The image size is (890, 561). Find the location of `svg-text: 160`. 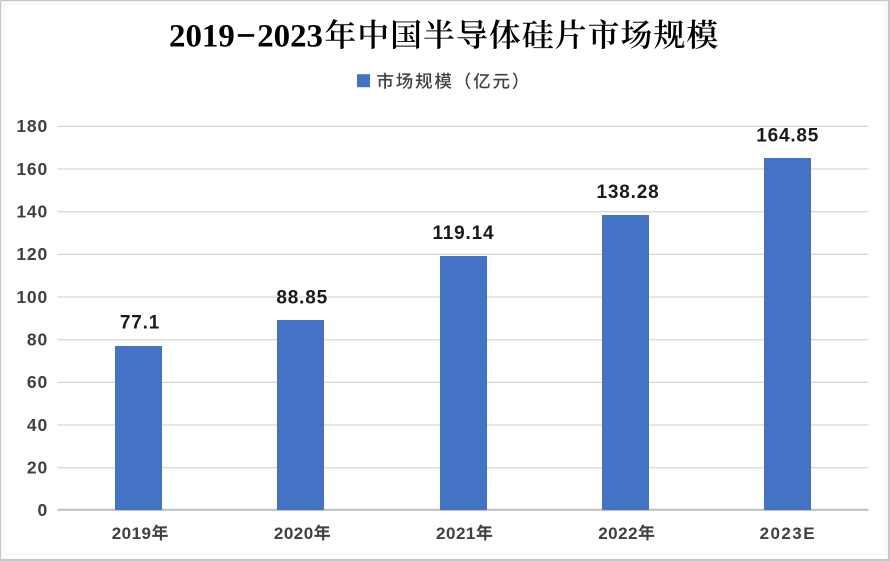

svg-text: 160 is located at coordinates (32, 169).